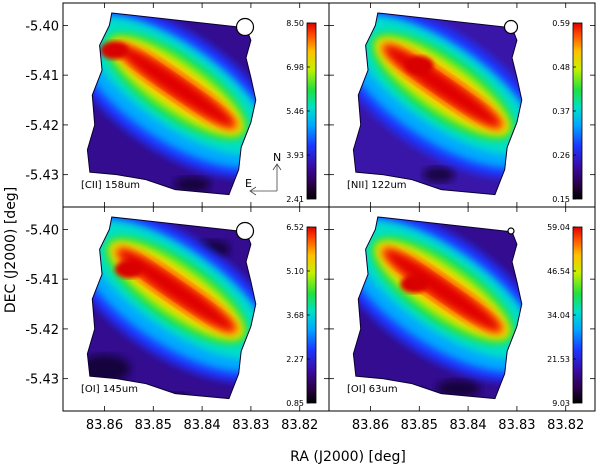 The width and height of the screenshot is (600, 467). I want to click on colorbar-tick-label: 46.54, so click(558, 271).